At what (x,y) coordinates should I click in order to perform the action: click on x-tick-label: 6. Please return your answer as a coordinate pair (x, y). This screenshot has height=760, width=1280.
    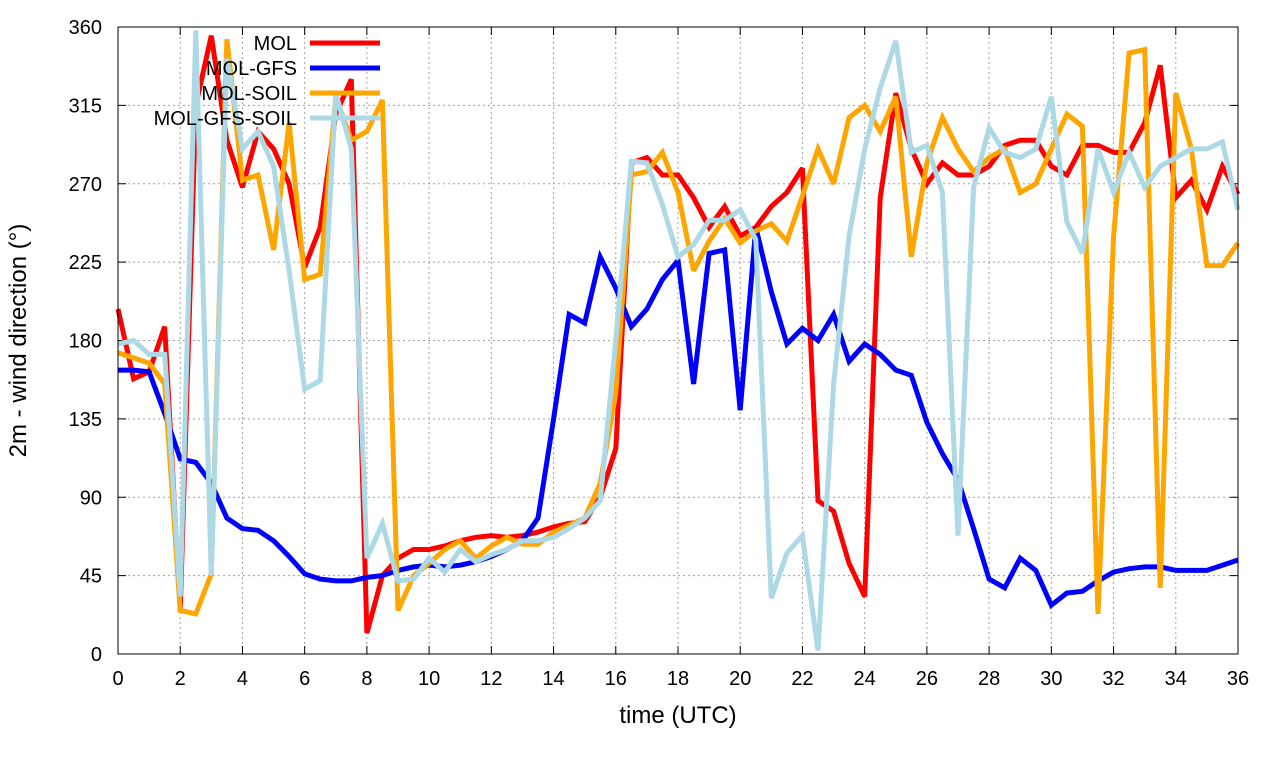
    Looking at the image, I should click on (304, 679).